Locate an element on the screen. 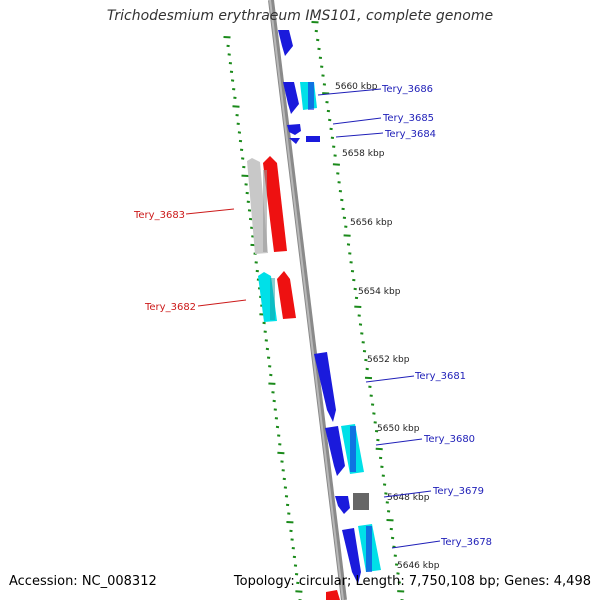  scale-label: 5660 kbp is located at coordinates (356, 87).